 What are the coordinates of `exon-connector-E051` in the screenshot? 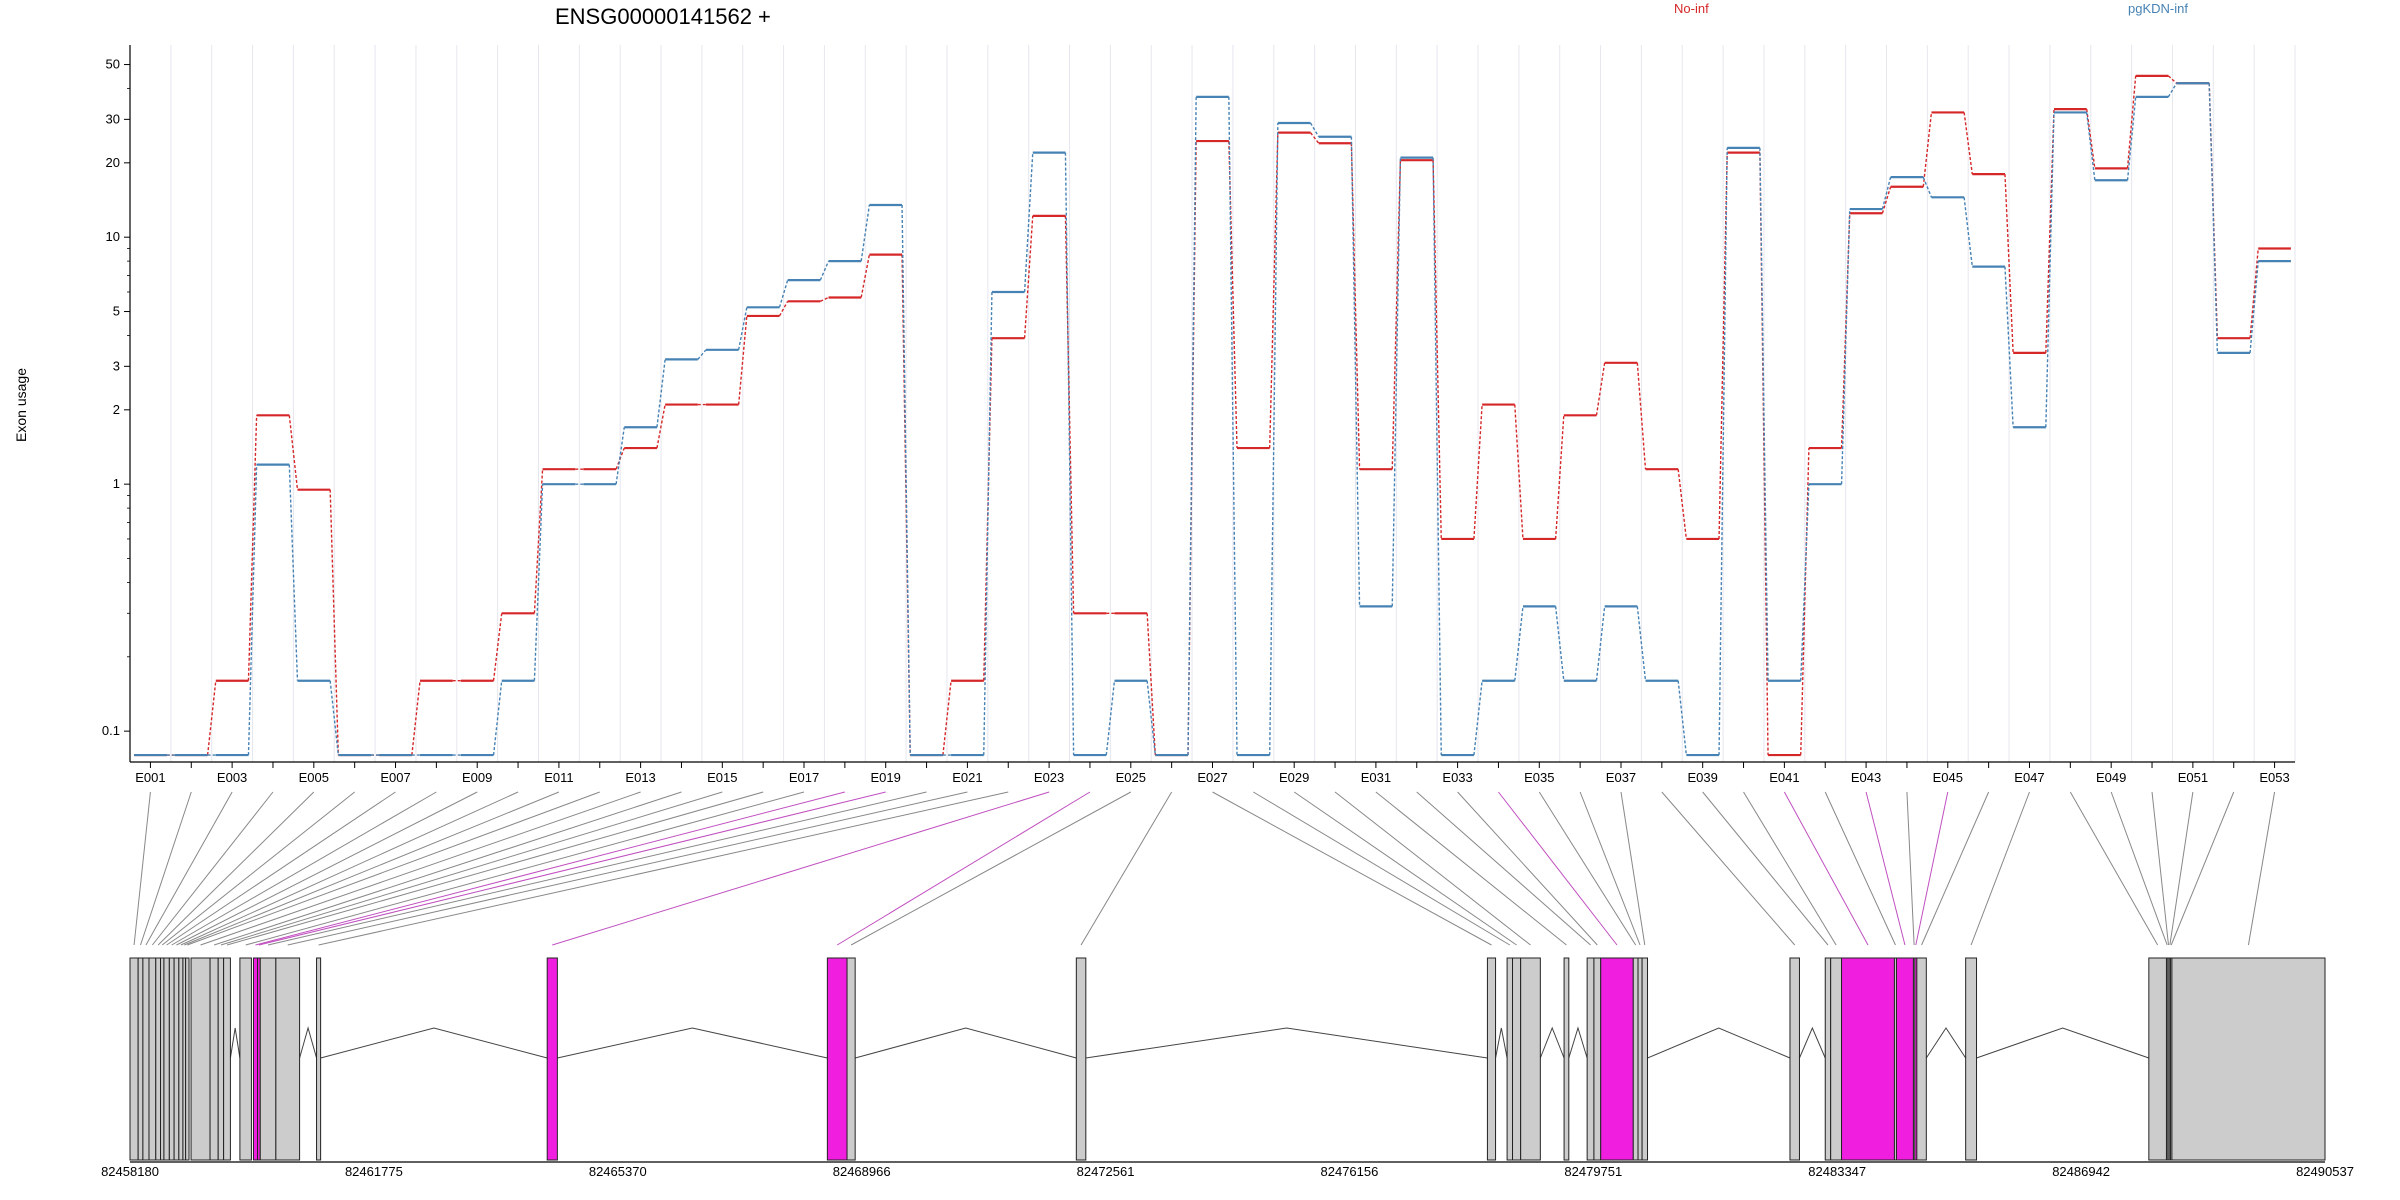 It's located at (2181, 868).